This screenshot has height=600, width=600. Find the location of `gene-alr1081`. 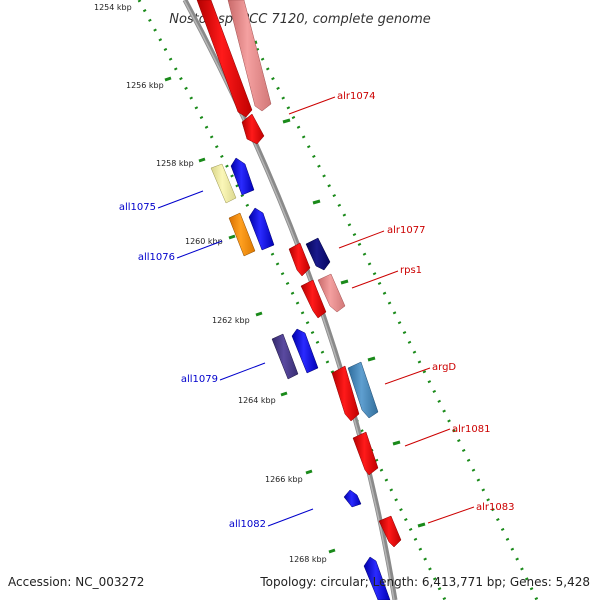

gene-alr1081 is located at coordinates (365, 453).